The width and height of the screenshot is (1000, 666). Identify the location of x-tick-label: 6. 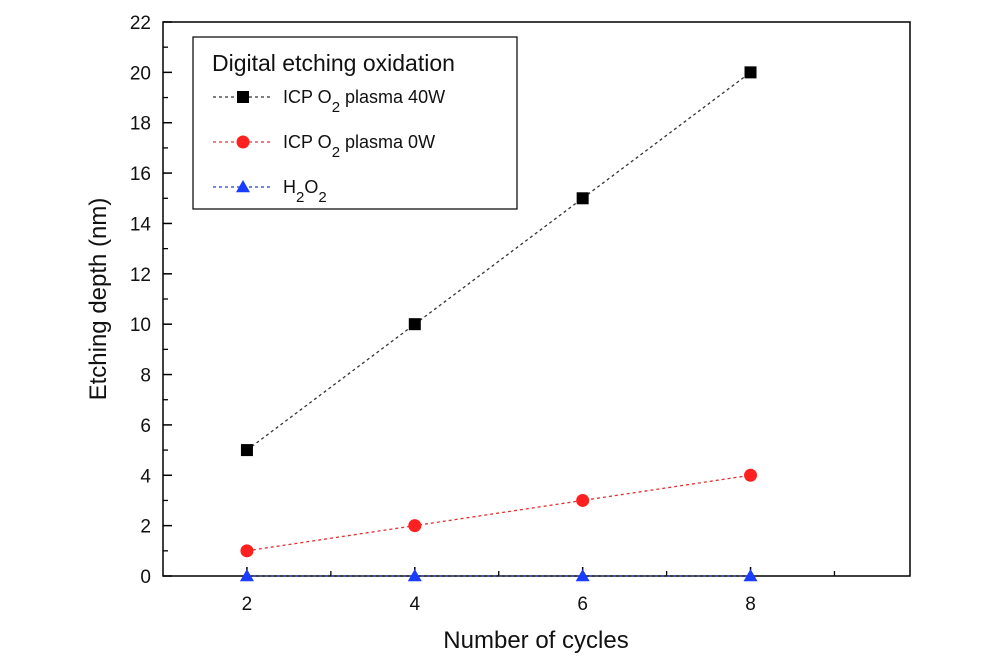
(582, 604).